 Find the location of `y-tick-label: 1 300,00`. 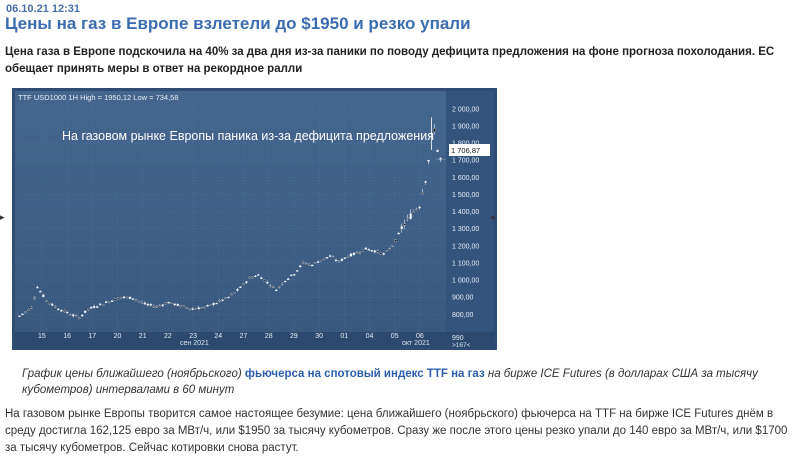

y-tick-label: 1 300,00 is located at coordinates (465, 229).